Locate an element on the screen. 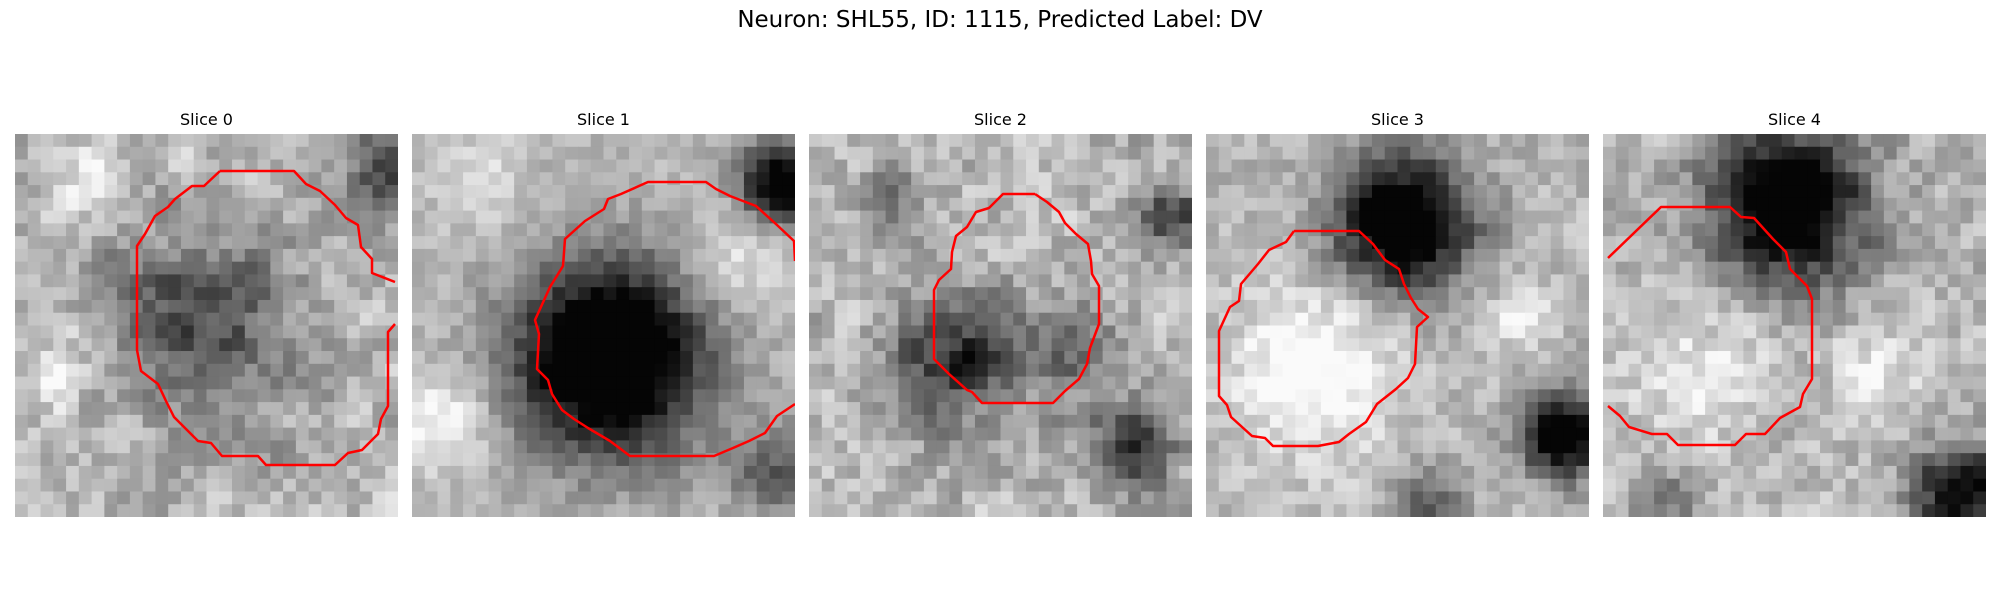  slice-panel-2: Slice 2 is located at coordinates (1000, 313).